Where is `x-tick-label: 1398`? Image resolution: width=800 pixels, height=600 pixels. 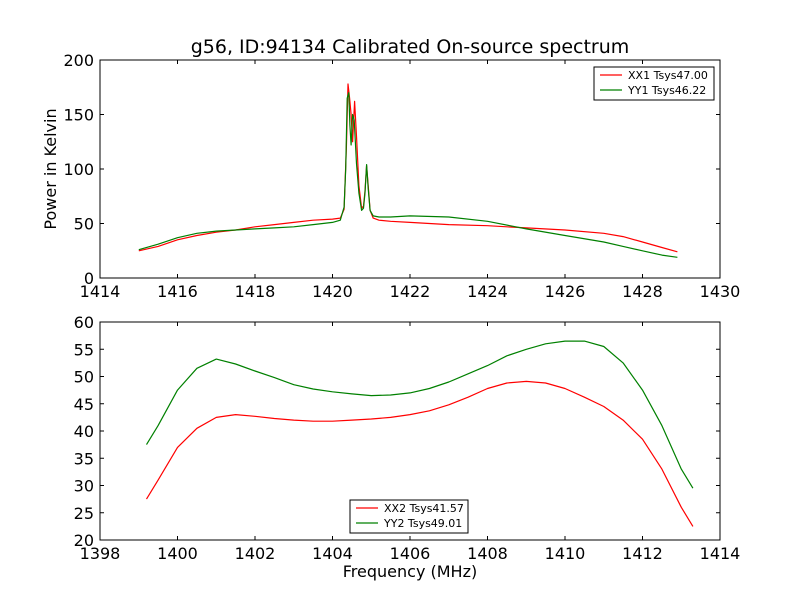 x-tick-label: 1398 is located at coordinates (100, 553).